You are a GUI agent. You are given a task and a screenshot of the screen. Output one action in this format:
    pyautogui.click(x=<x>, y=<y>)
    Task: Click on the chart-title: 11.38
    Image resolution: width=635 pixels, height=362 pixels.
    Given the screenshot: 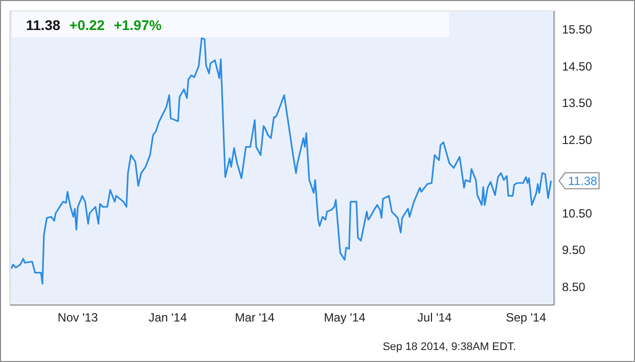 What is the action you would take?
    pyautogui.click(x=43, y=24)
    